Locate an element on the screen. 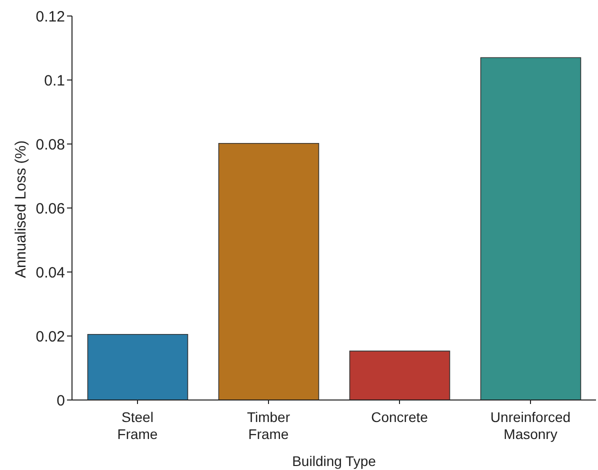 Image resolution: width=598 pixels, height=470 pixels. y-tick-label: 0 is located at coordinates (60, 401).